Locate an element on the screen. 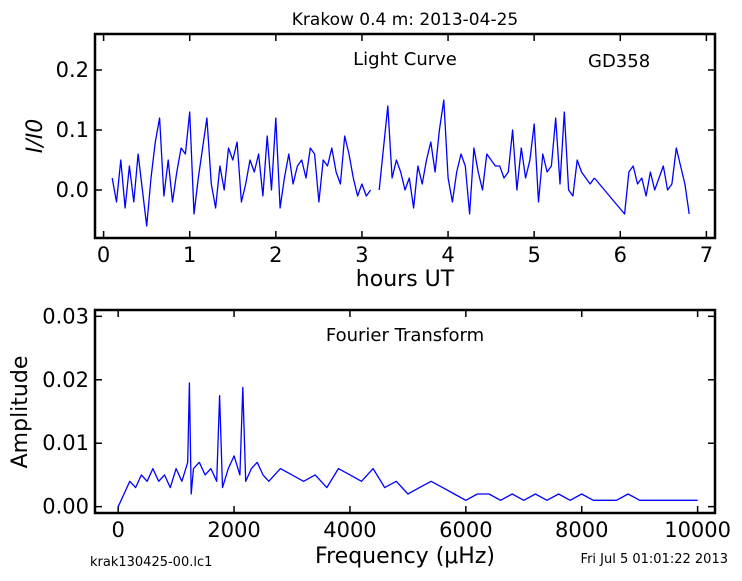 The width and height of the screenshot is (742, 581). fourier-x-axis-title: Frequency (μHz) is located at coordinates (405, 556).